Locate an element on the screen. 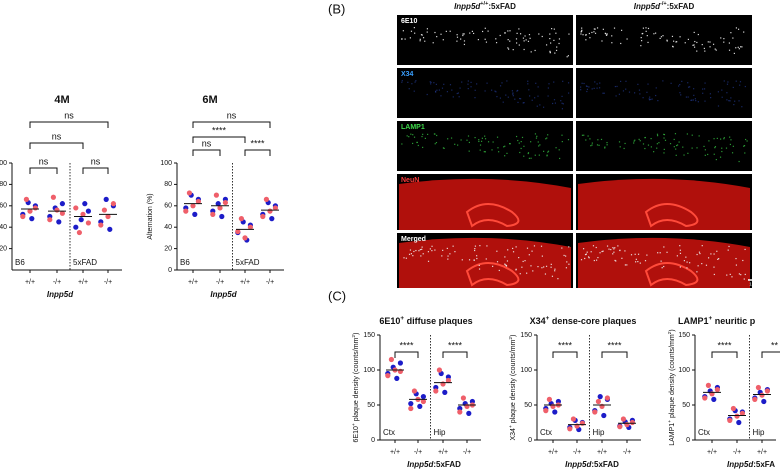  x-tick-label: -/+ is located at coordinates (57, 282).